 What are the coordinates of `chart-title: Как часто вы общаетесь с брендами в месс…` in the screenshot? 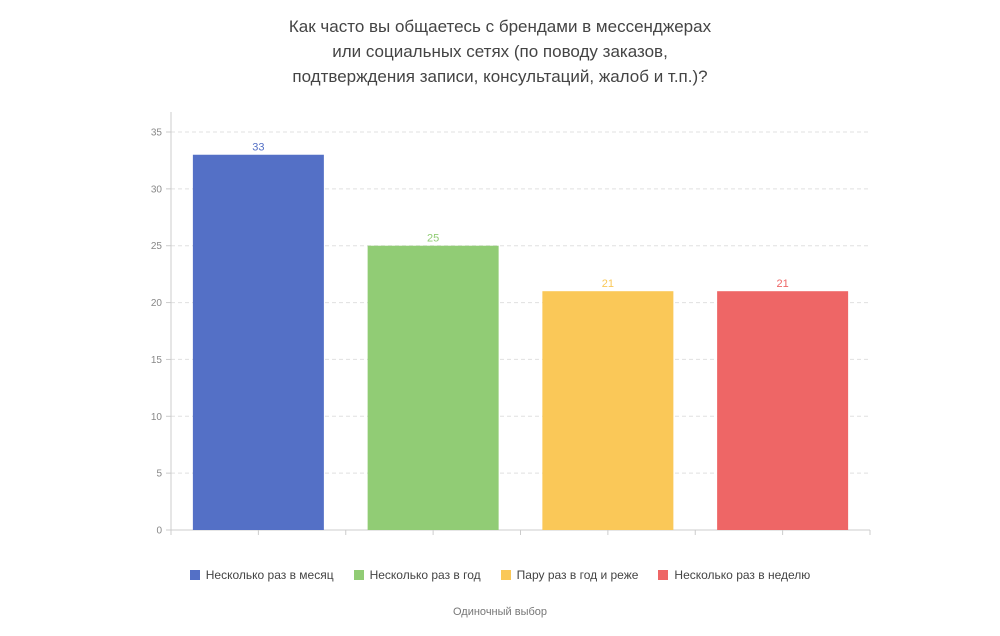 It's located at (500, 51).